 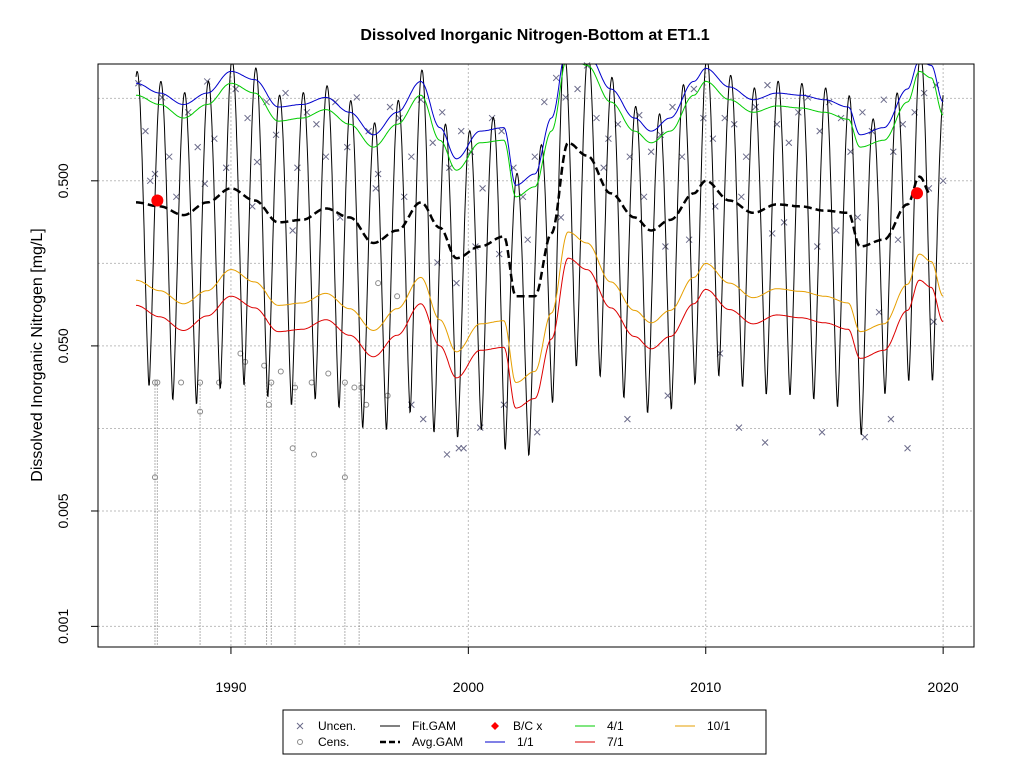 I want to click on legend-item-s11: 1/1, so click(x=509, y=742).